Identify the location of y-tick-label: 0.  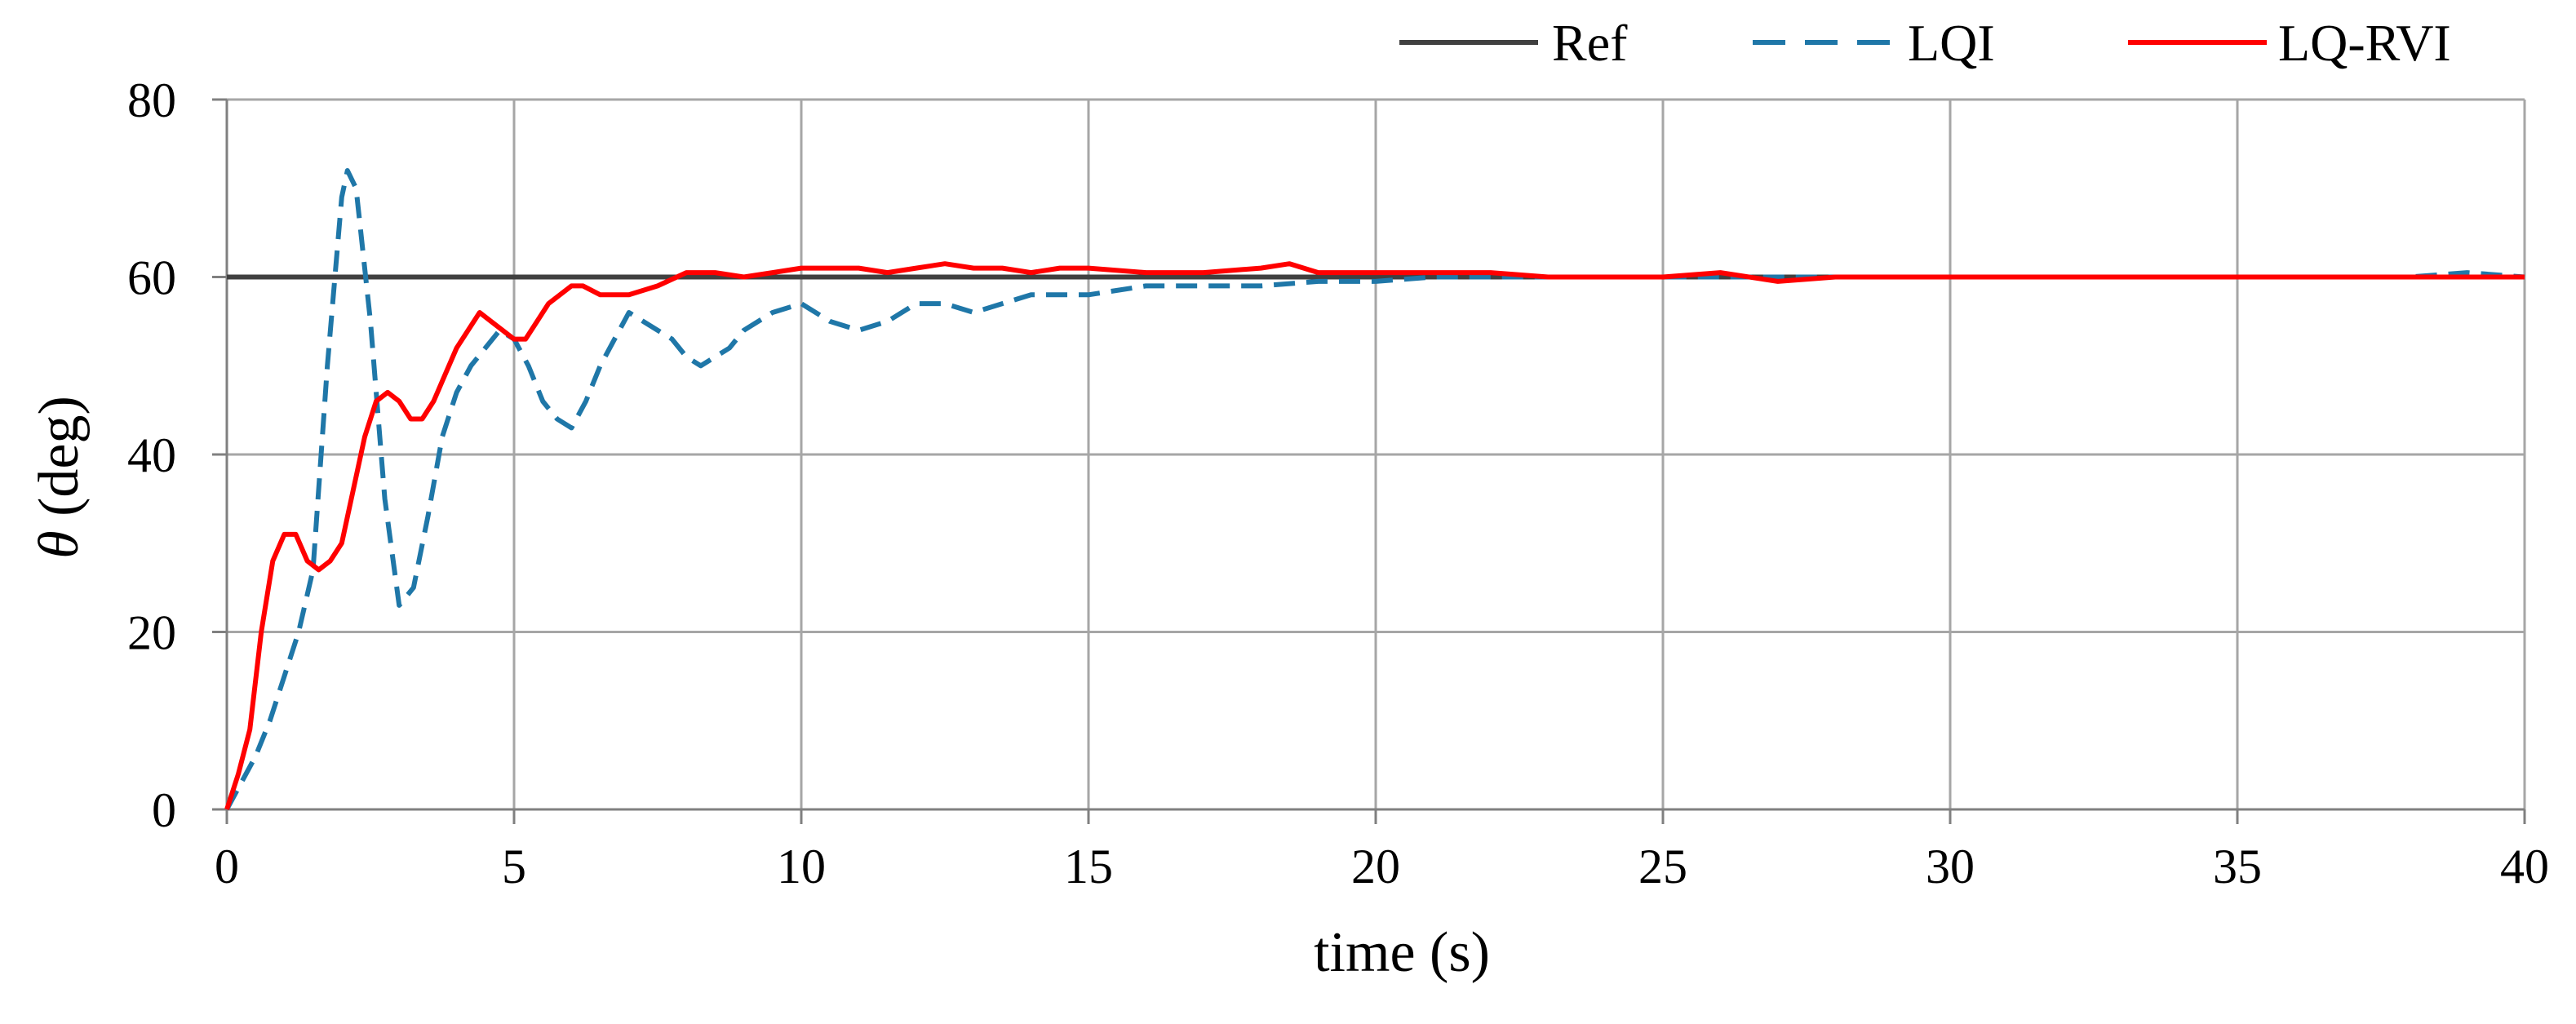
(164, 810).